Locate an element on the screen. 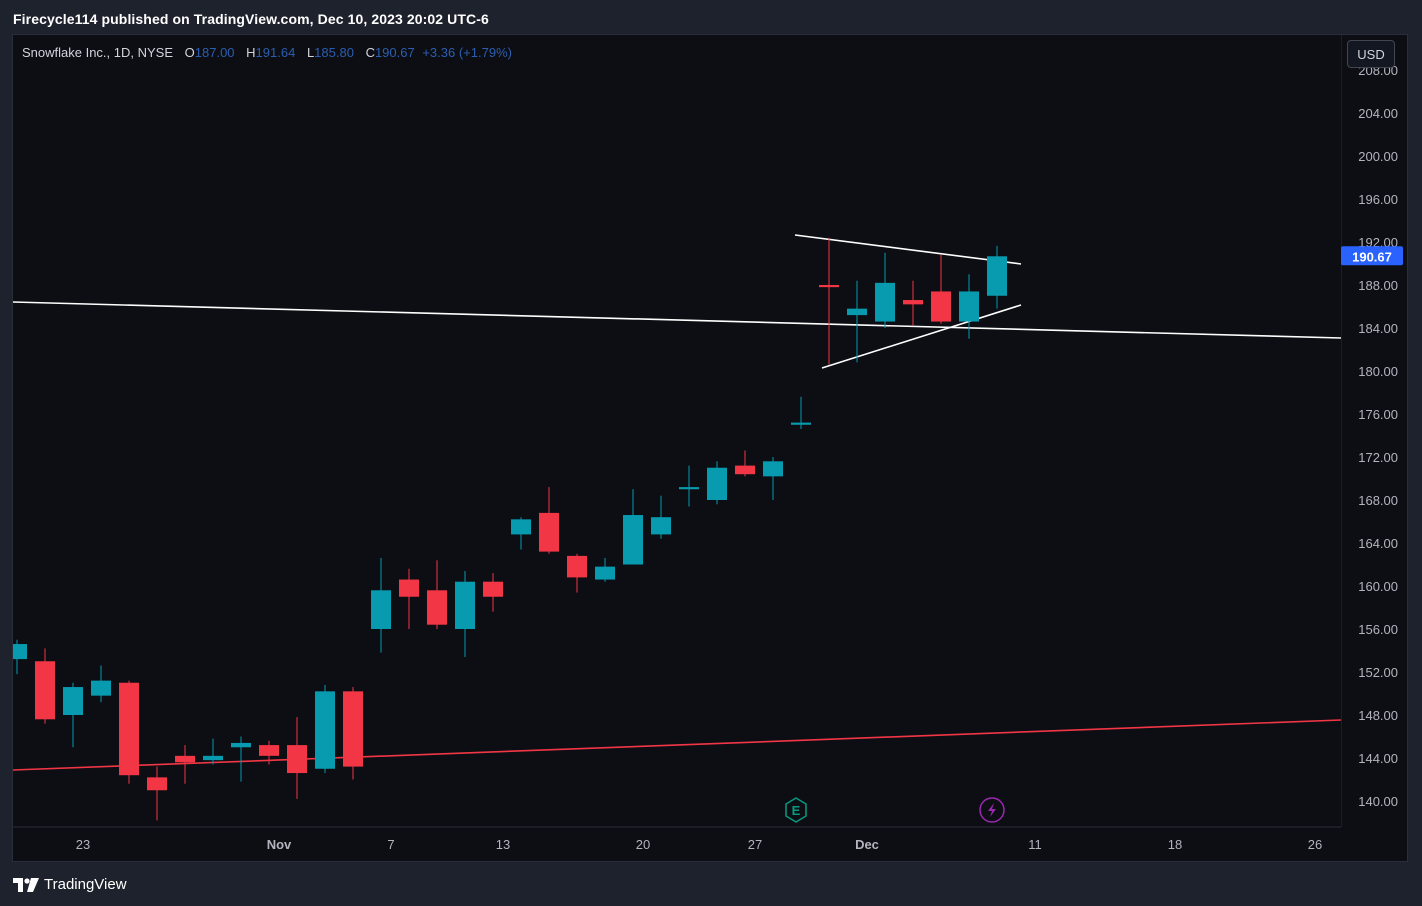 This screenshot has width=1422, height=906. open-label: O is located at coordinates (189, 52).